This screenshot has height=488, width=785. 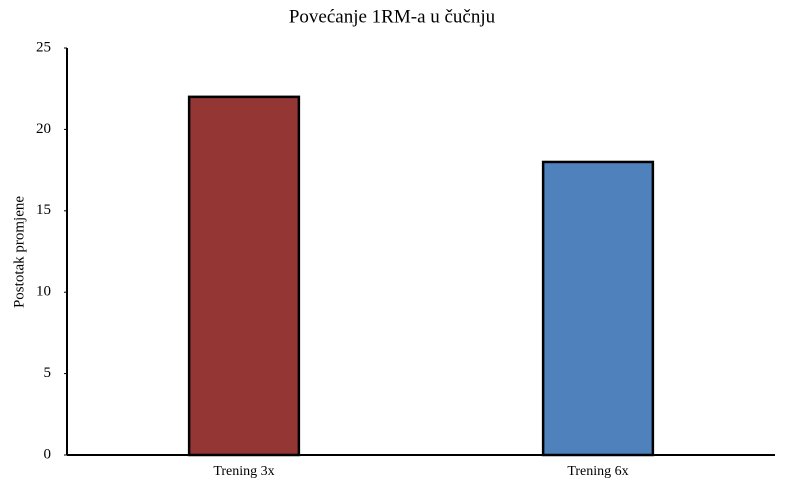 I want to click on x-tick-label: Trening 3x, so click(x=243, y=471).